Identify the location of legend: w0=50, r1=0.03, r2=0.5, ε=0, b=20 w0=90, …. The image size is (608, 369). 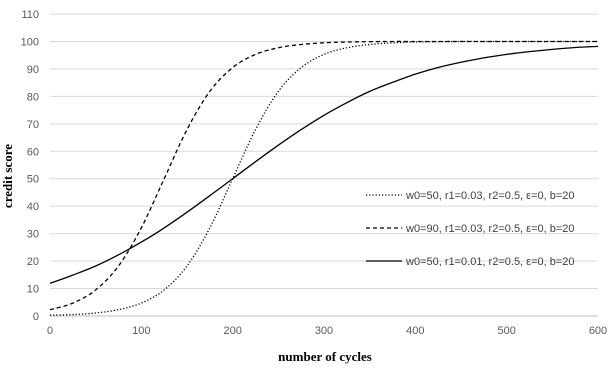
(470, 229).